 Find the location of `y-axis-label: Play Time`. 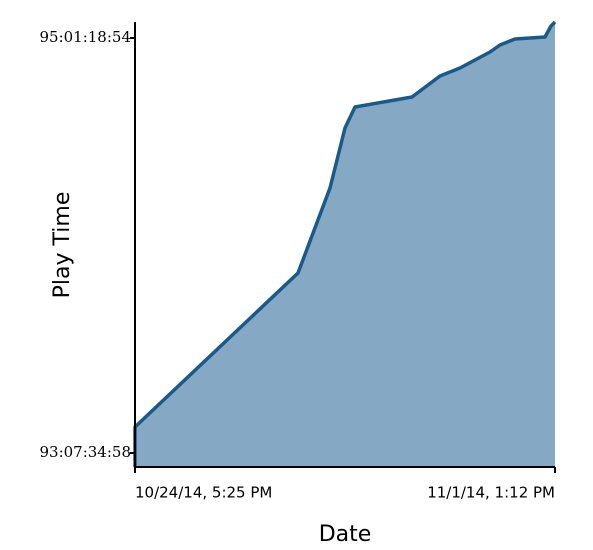

y-axis-label: Play Time is located at coordinates (62, 245).